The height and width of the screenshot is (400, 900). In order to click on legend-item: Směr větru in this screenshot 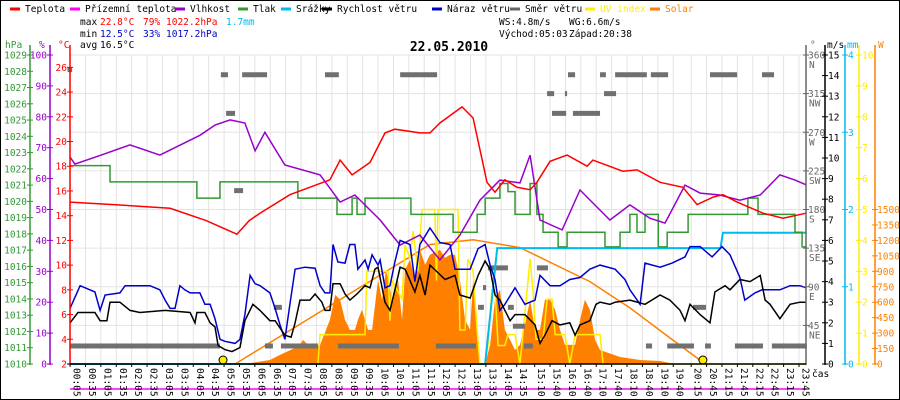, I will do `click(546, 9)`.